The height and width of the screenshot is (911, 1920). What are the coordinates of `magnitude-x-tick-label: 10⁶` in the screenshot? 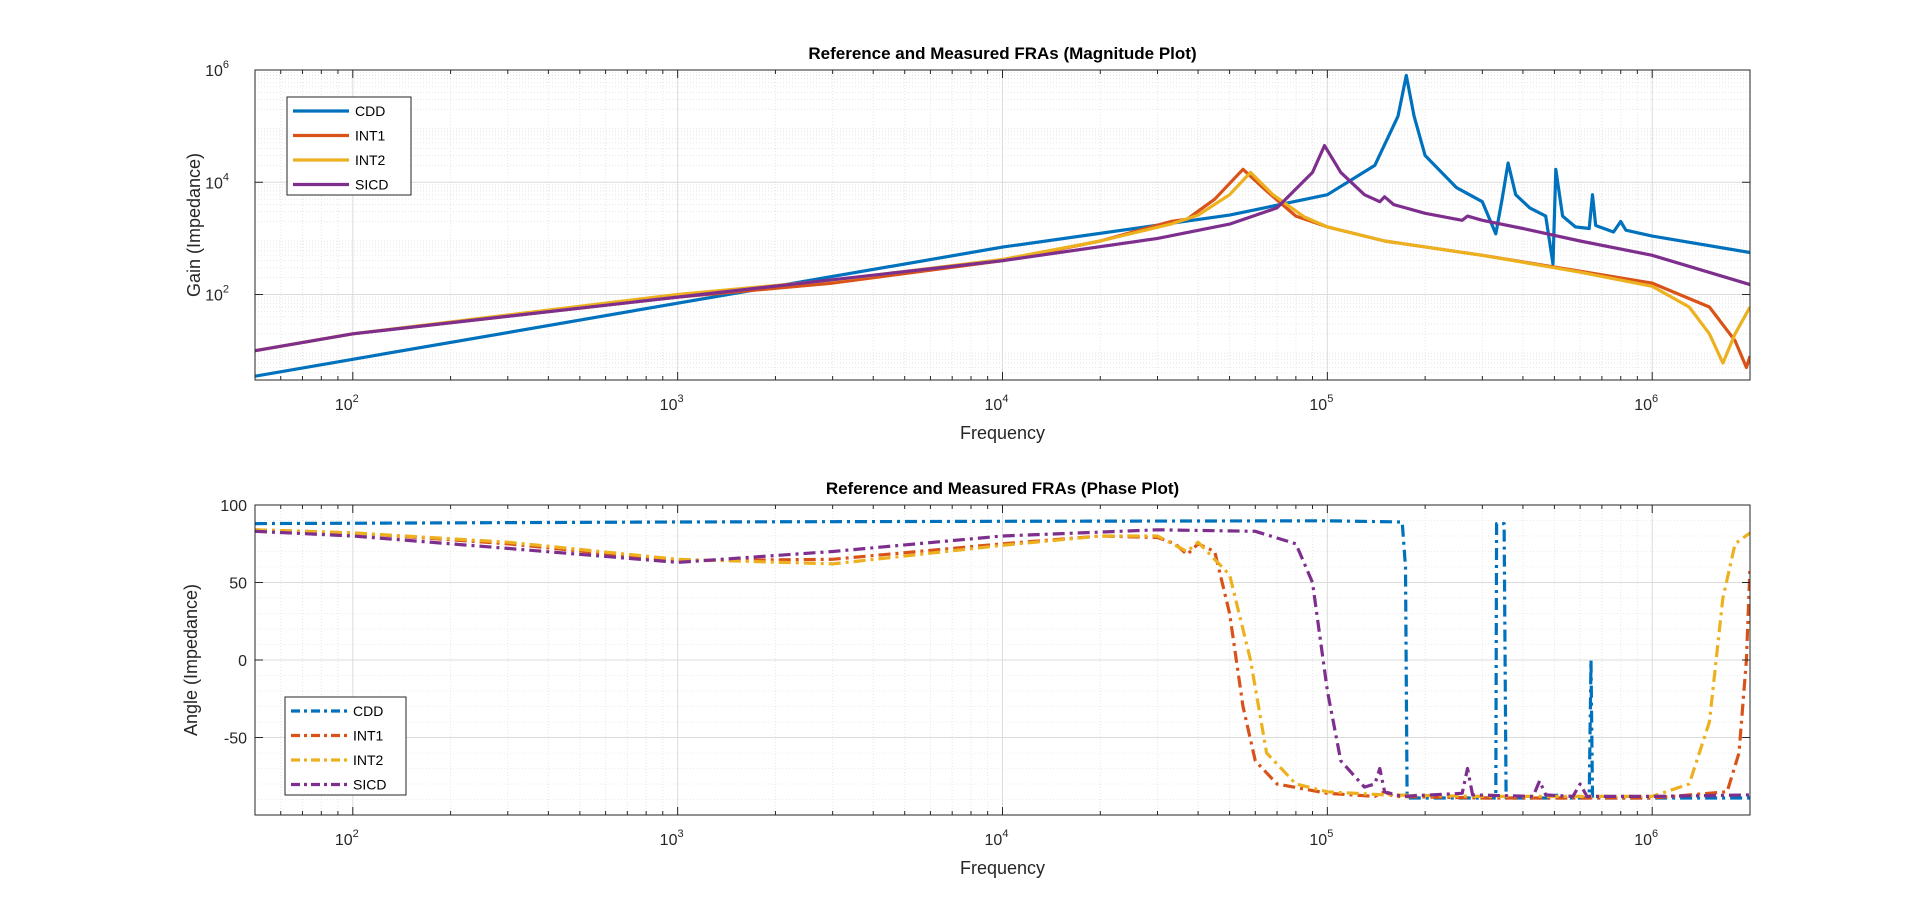 It's located at (1646, 403).